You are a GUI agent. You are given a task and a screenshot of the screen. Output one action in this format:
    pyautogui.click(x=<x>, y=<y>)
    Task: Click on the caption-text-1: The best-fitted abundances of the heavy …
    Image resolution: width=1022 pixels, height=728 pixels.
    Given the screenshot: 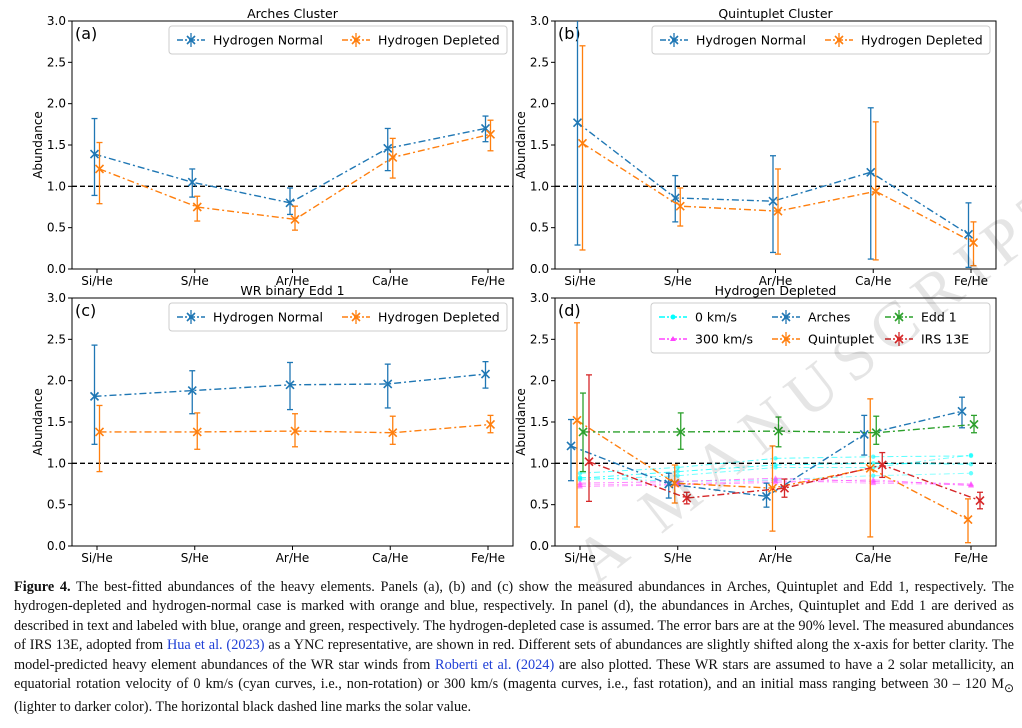 What is the action you would take?
    pyautogui.click(x=514, y=616)
    